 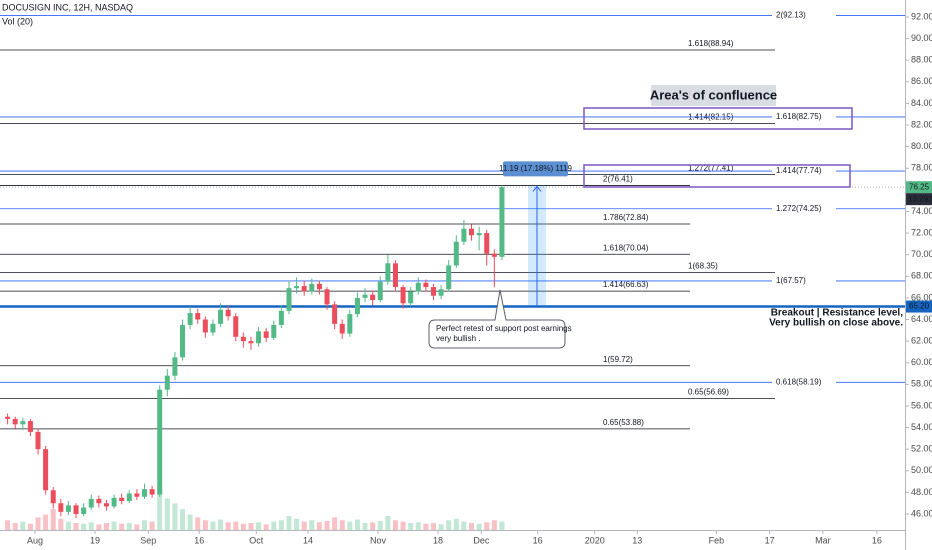 I want to click on fib-level-label: 0.65(56.69), so click(x=708, y=392).